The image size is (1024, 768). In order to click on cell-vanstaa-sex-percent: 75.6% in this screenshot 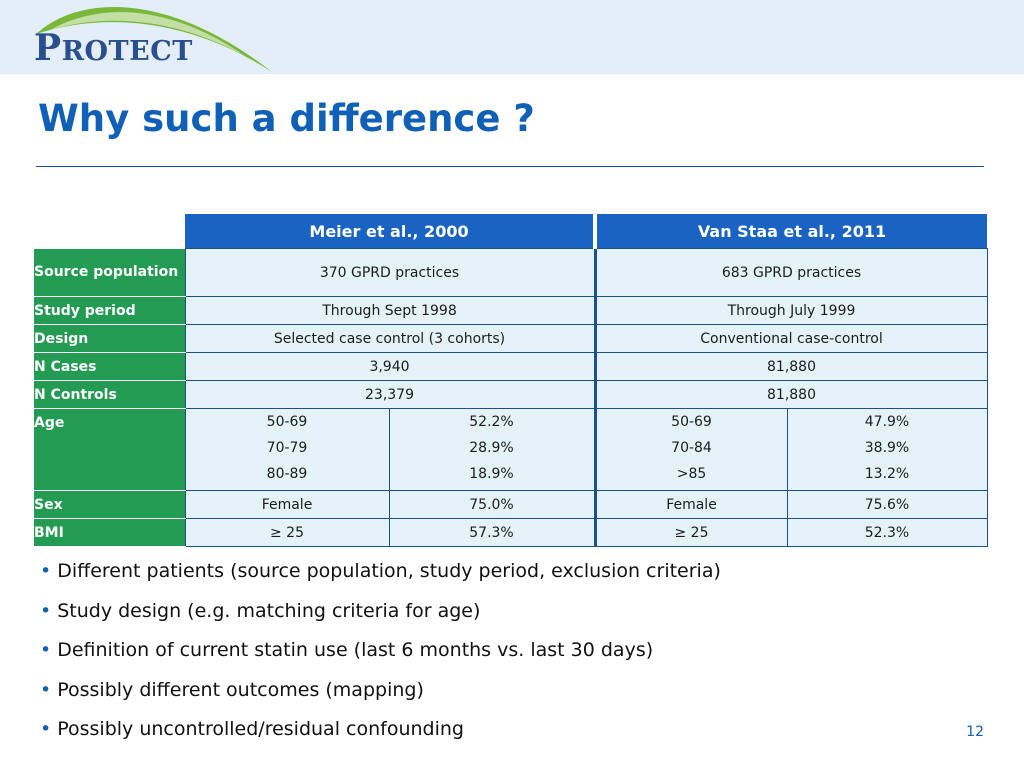, I will do `click(887, 504)`.